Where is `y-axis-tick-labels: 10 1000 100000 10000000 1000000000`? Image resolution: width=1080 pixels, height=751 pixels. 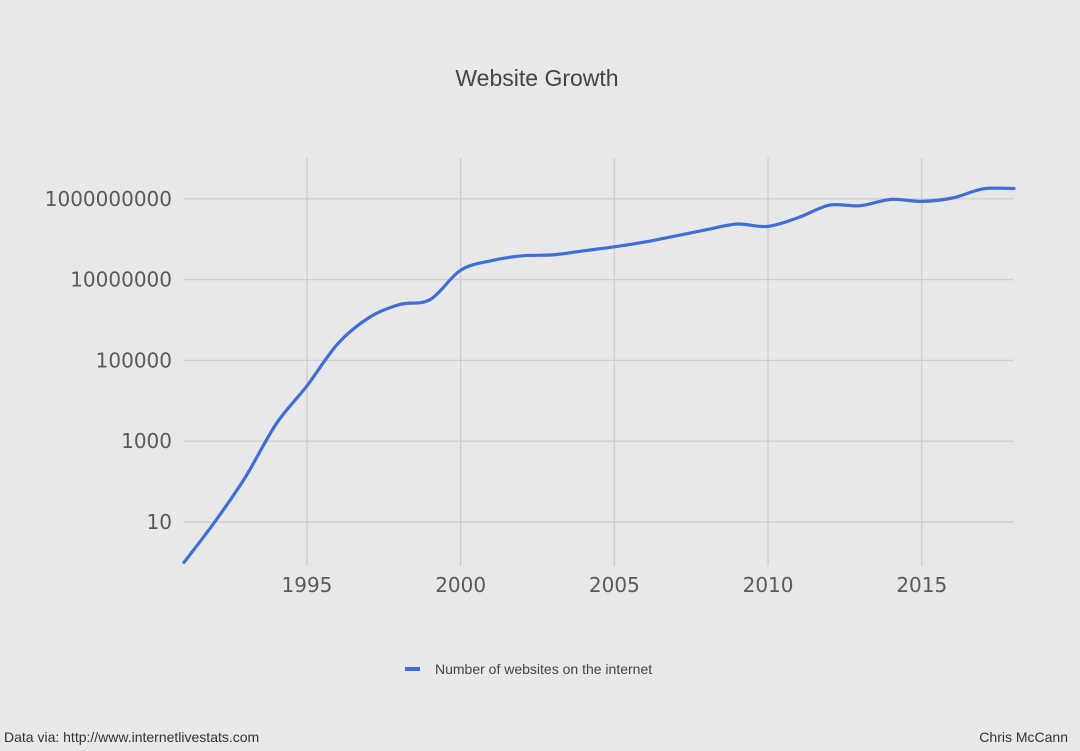
y-axis-tick-labels: 10 1000 100000 10000000 1000000000 is located at coordinates (108, 360).